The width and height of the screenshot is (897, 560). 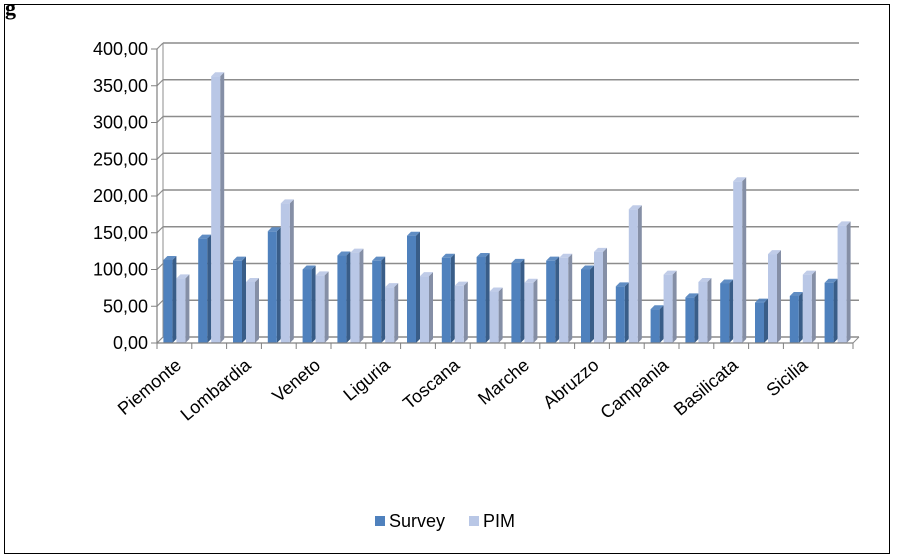 What do you see at coordinates (296, 380) in the screenshot?
I see `x-tick-label: Veneto` at bounding box center [296, 380].